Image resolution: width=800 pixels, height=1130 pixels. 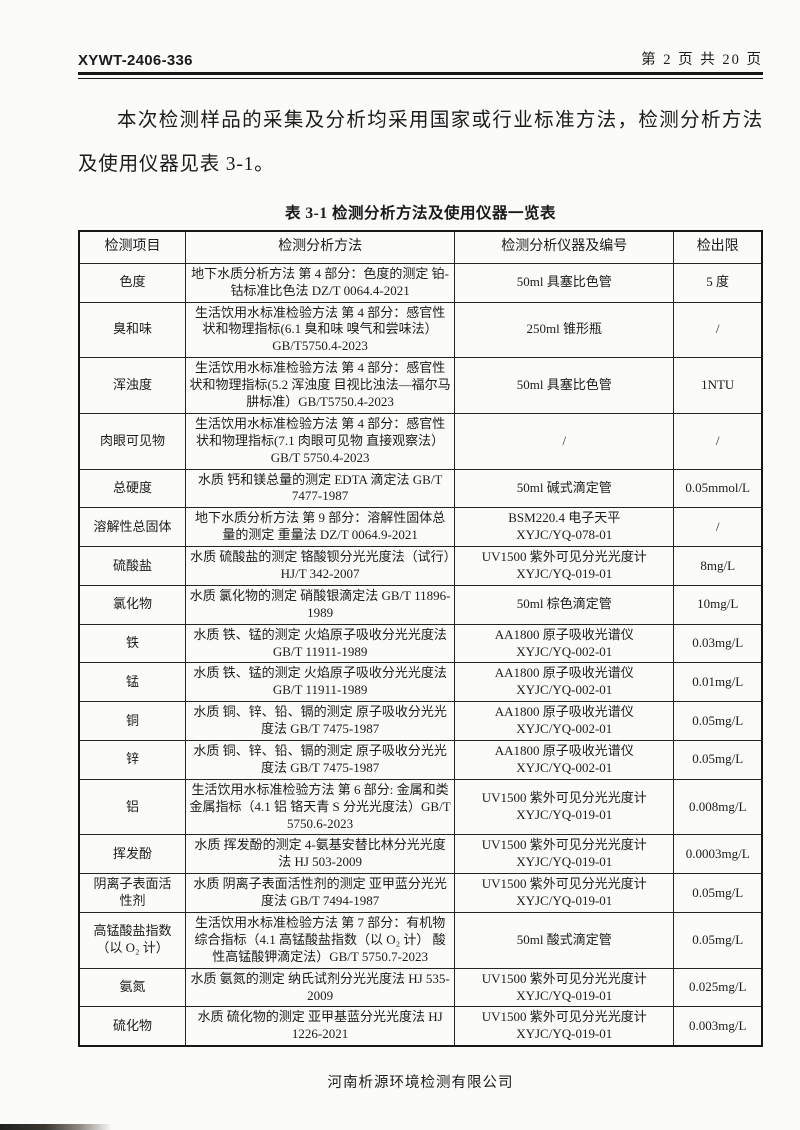 What do you see at coordinates (718, 488) in the screenshot?
I see `cell-limit: 0.05mmol/L` at bounding box center [718, 488].